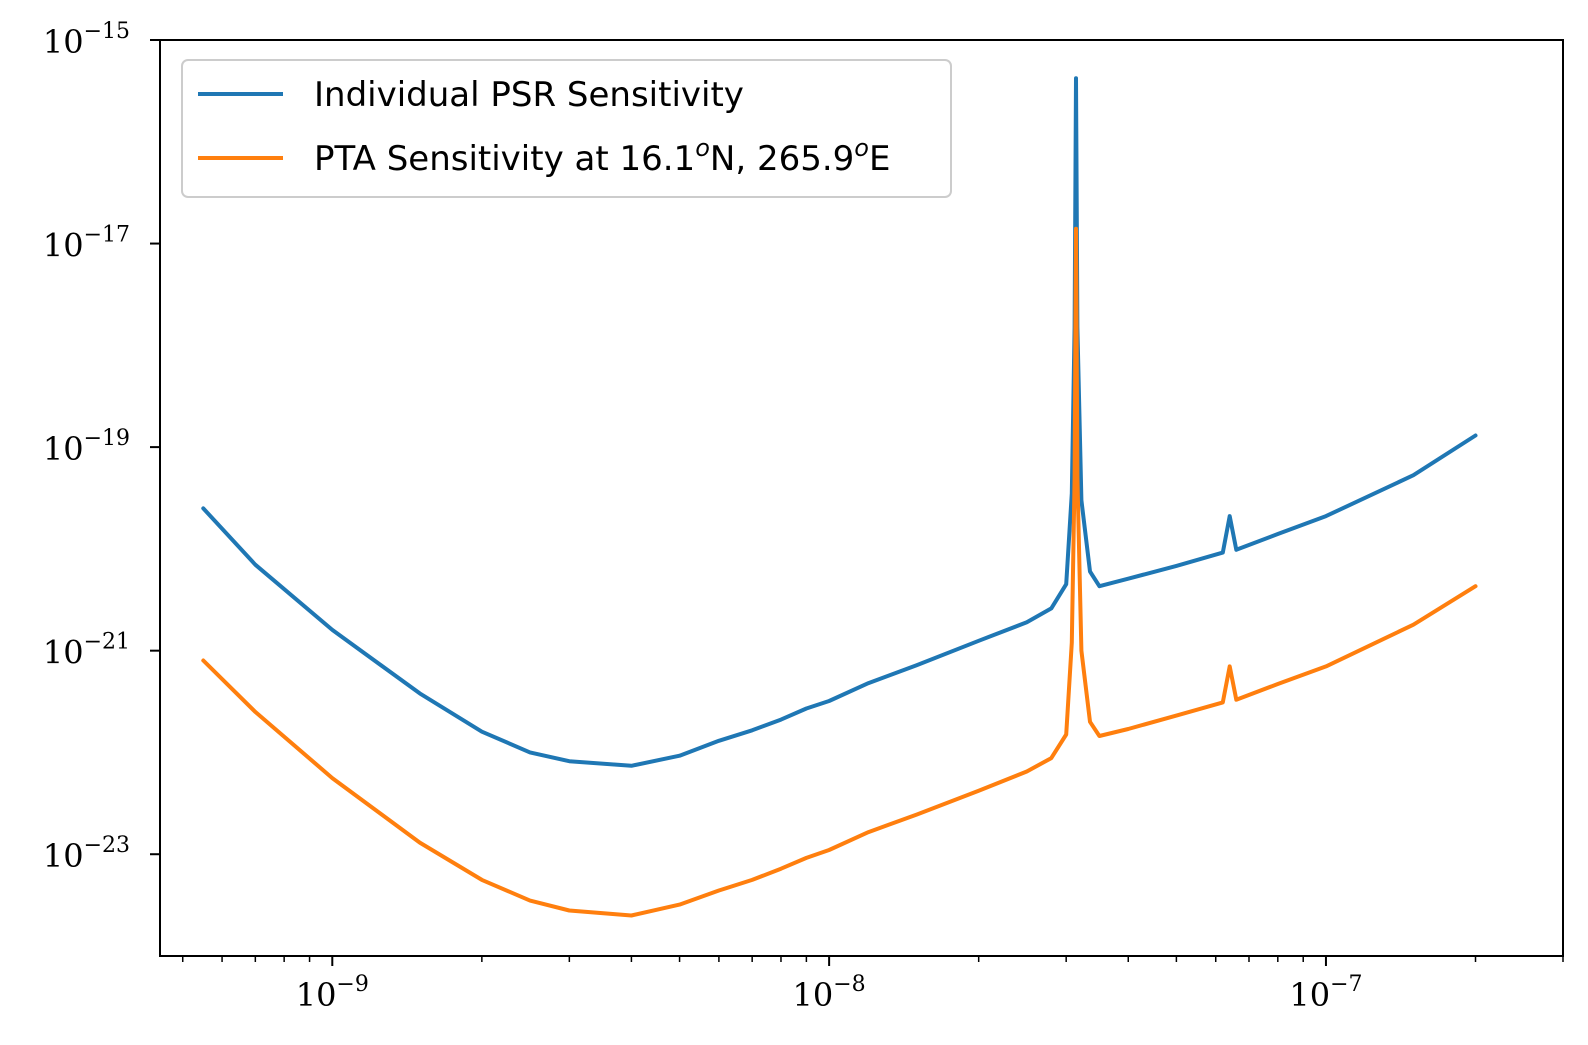 The image size is (1588, 1045). I want to click on y-tick-label-4: 10−21, so click(86, 651).